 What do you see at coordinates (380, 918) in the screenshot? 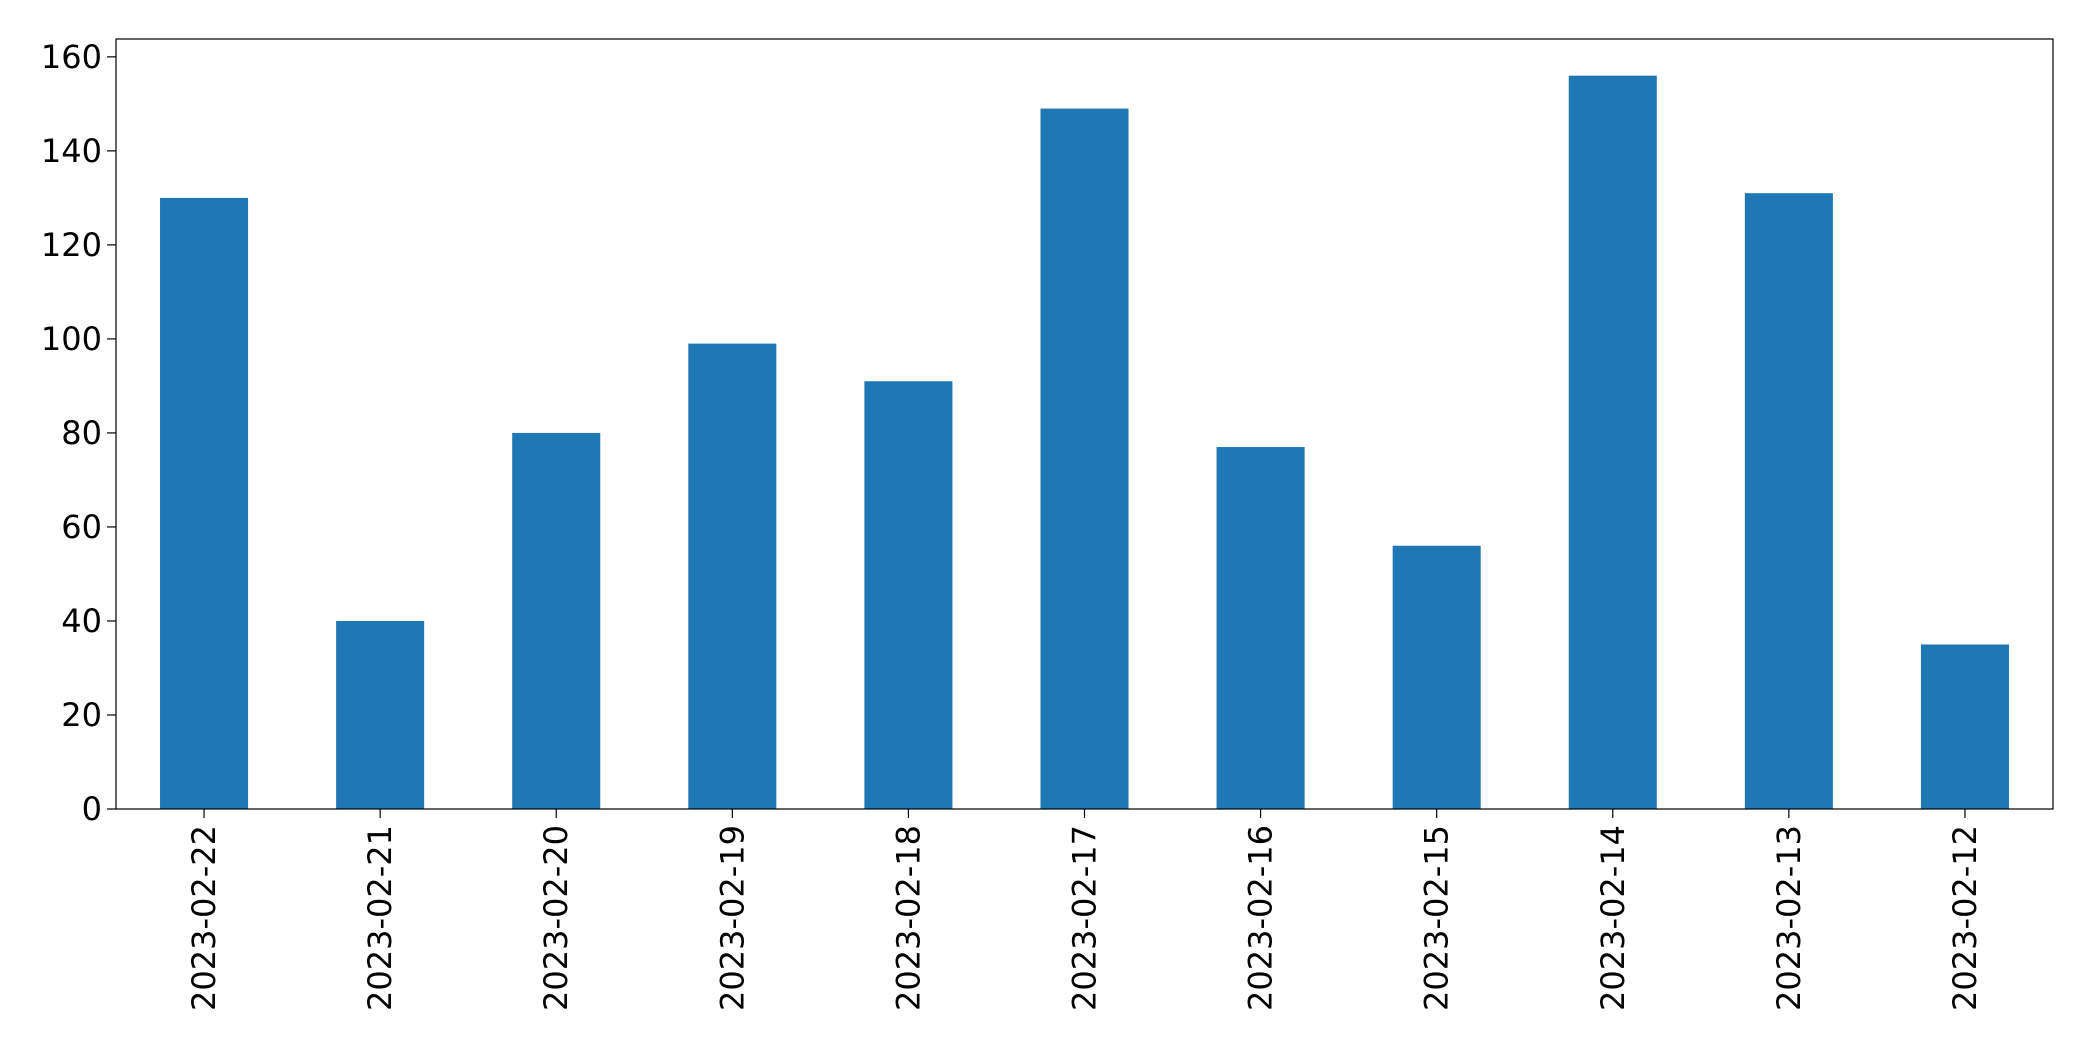
I see `x-tick-label: 2023-02-21` at bounding box center [380, 918].